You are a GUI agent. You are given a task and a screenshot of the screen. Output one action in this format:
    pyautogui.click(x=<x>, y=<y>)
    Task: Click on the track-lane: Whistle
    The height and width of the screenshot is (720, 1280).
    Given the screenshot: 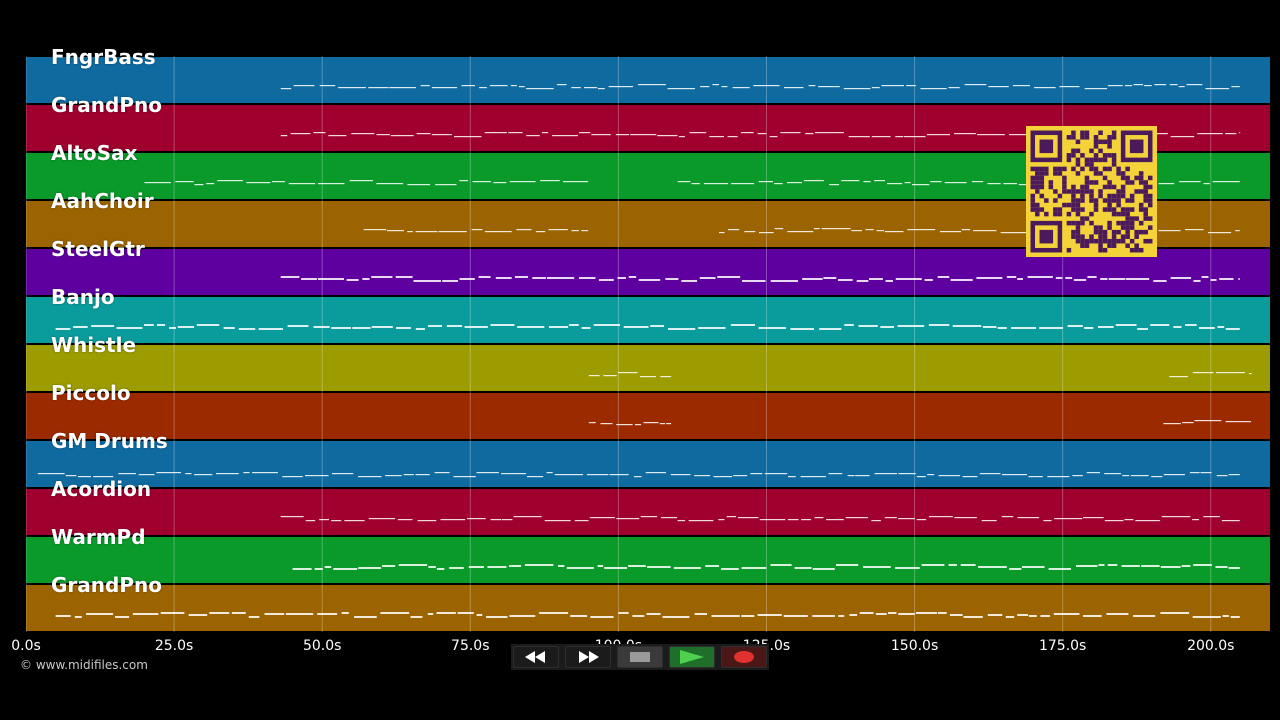 What is the action you would take?
    pyautogui.click(x=648, y=362)
    